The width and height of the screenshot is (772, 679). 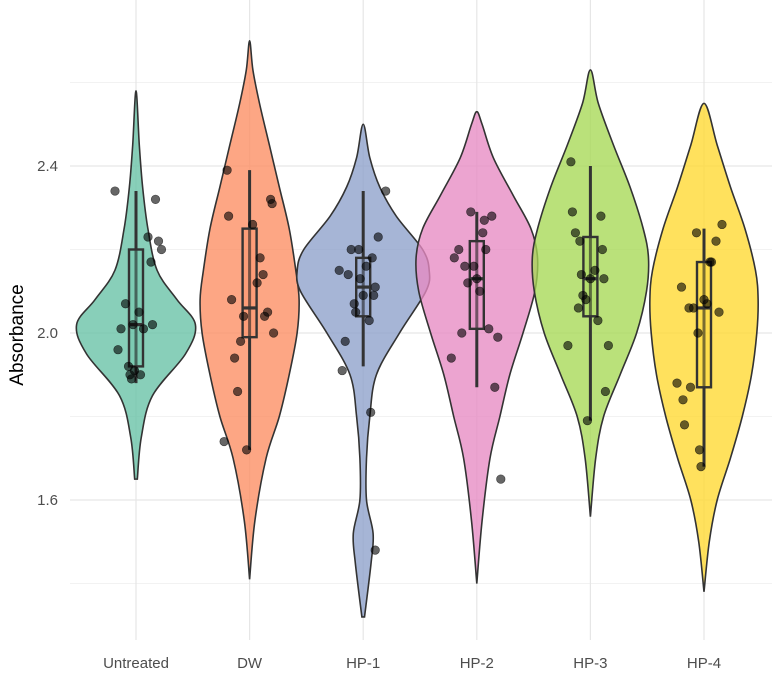 What do you see at coordinates (136, 663) in the screenshot?
I see `x-tick-label-0: Untreated` at bounding box center [136, 663].